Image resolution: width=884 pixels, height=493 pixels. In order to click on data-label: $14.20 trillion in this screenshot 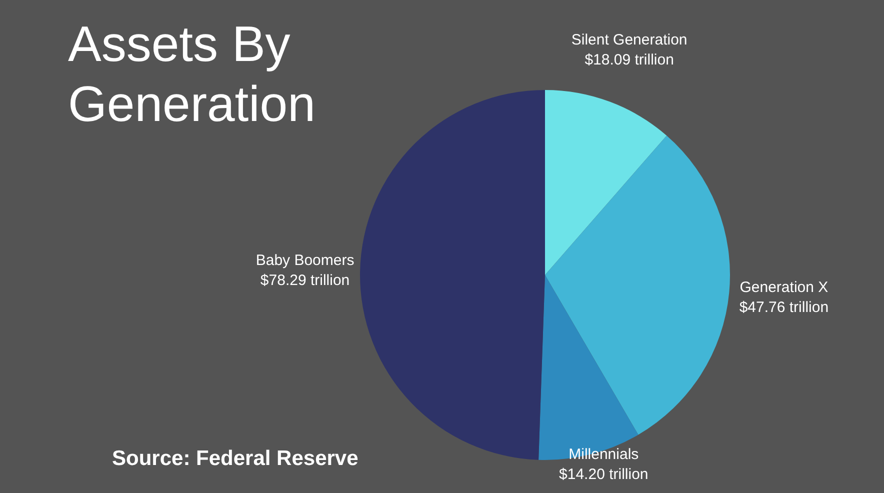, I will do `click(603, 475)`.